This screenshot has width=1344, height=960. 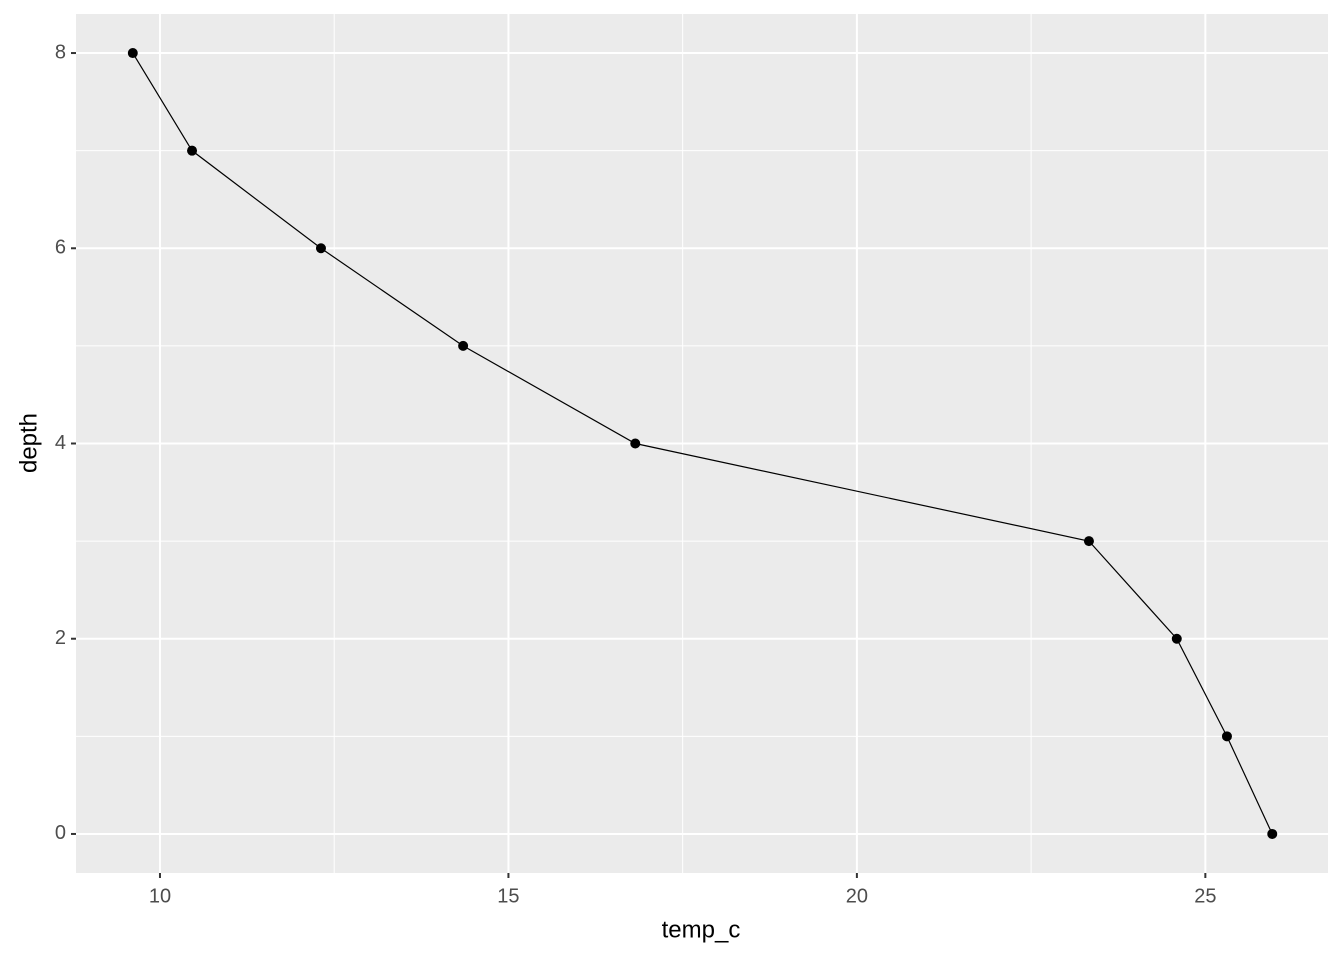 I want to click on y-tick-label: 2, so click(x=60, y=638).